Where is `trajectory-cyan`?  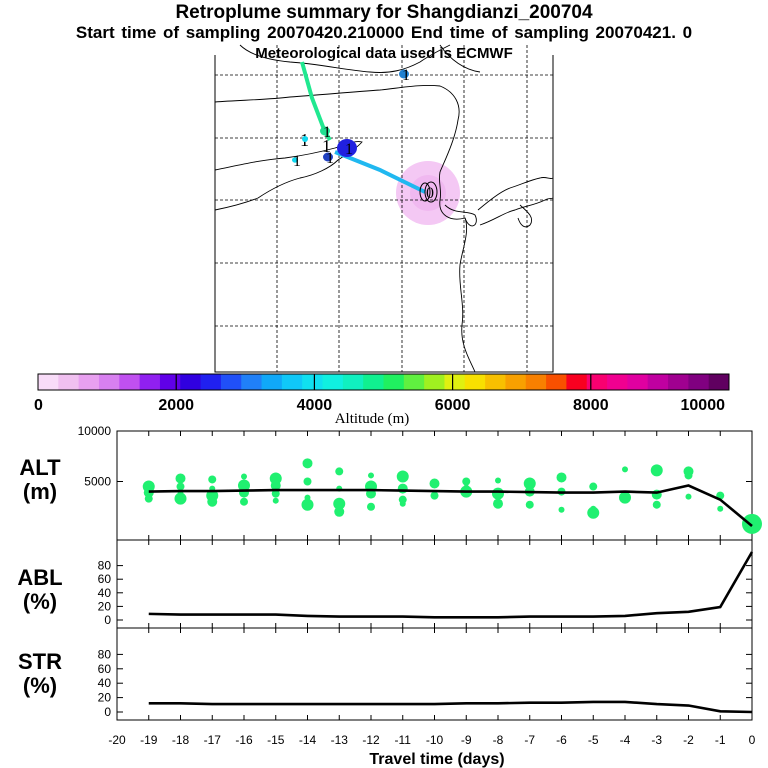 trajectory-cyan is located at coordinates (380, 172).